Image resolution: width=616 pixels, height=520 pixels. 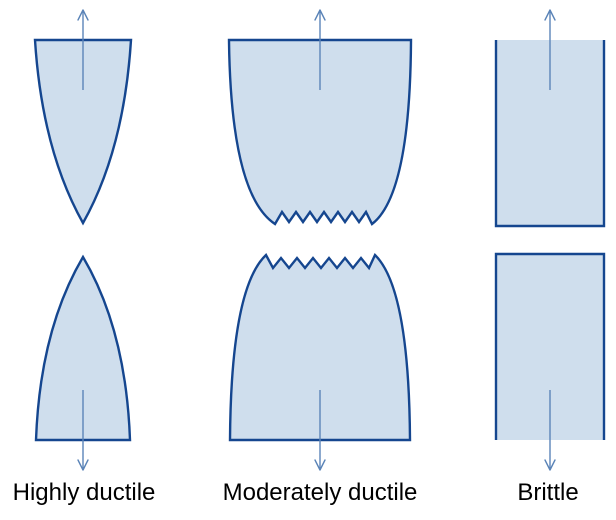 I want to click on brittle-upper-outline, so click(x=550, y=134).